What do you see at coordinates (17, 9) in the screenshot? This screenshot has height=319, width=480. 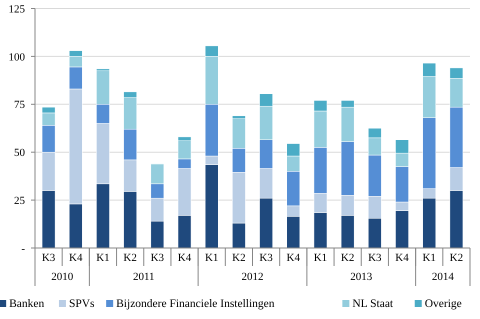 I see `y-tick-label: 125` at bounding box center [17, 9].